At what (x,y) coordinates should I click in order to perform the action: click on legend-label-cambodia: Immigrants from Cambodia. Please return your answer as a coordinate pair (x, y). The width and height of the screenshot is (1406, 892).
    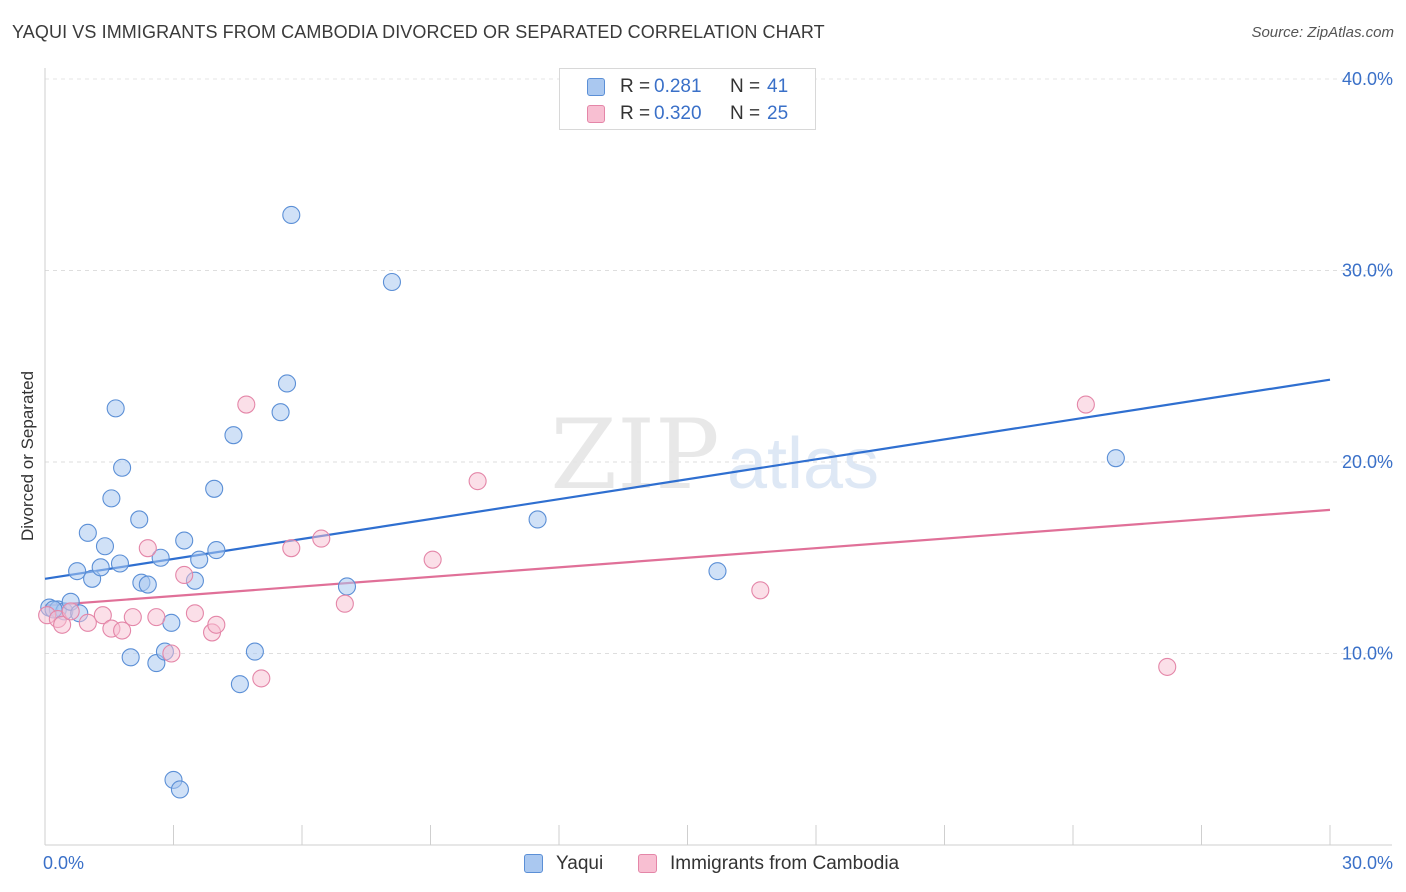
    Looking at the image, I should click on (785, 863).